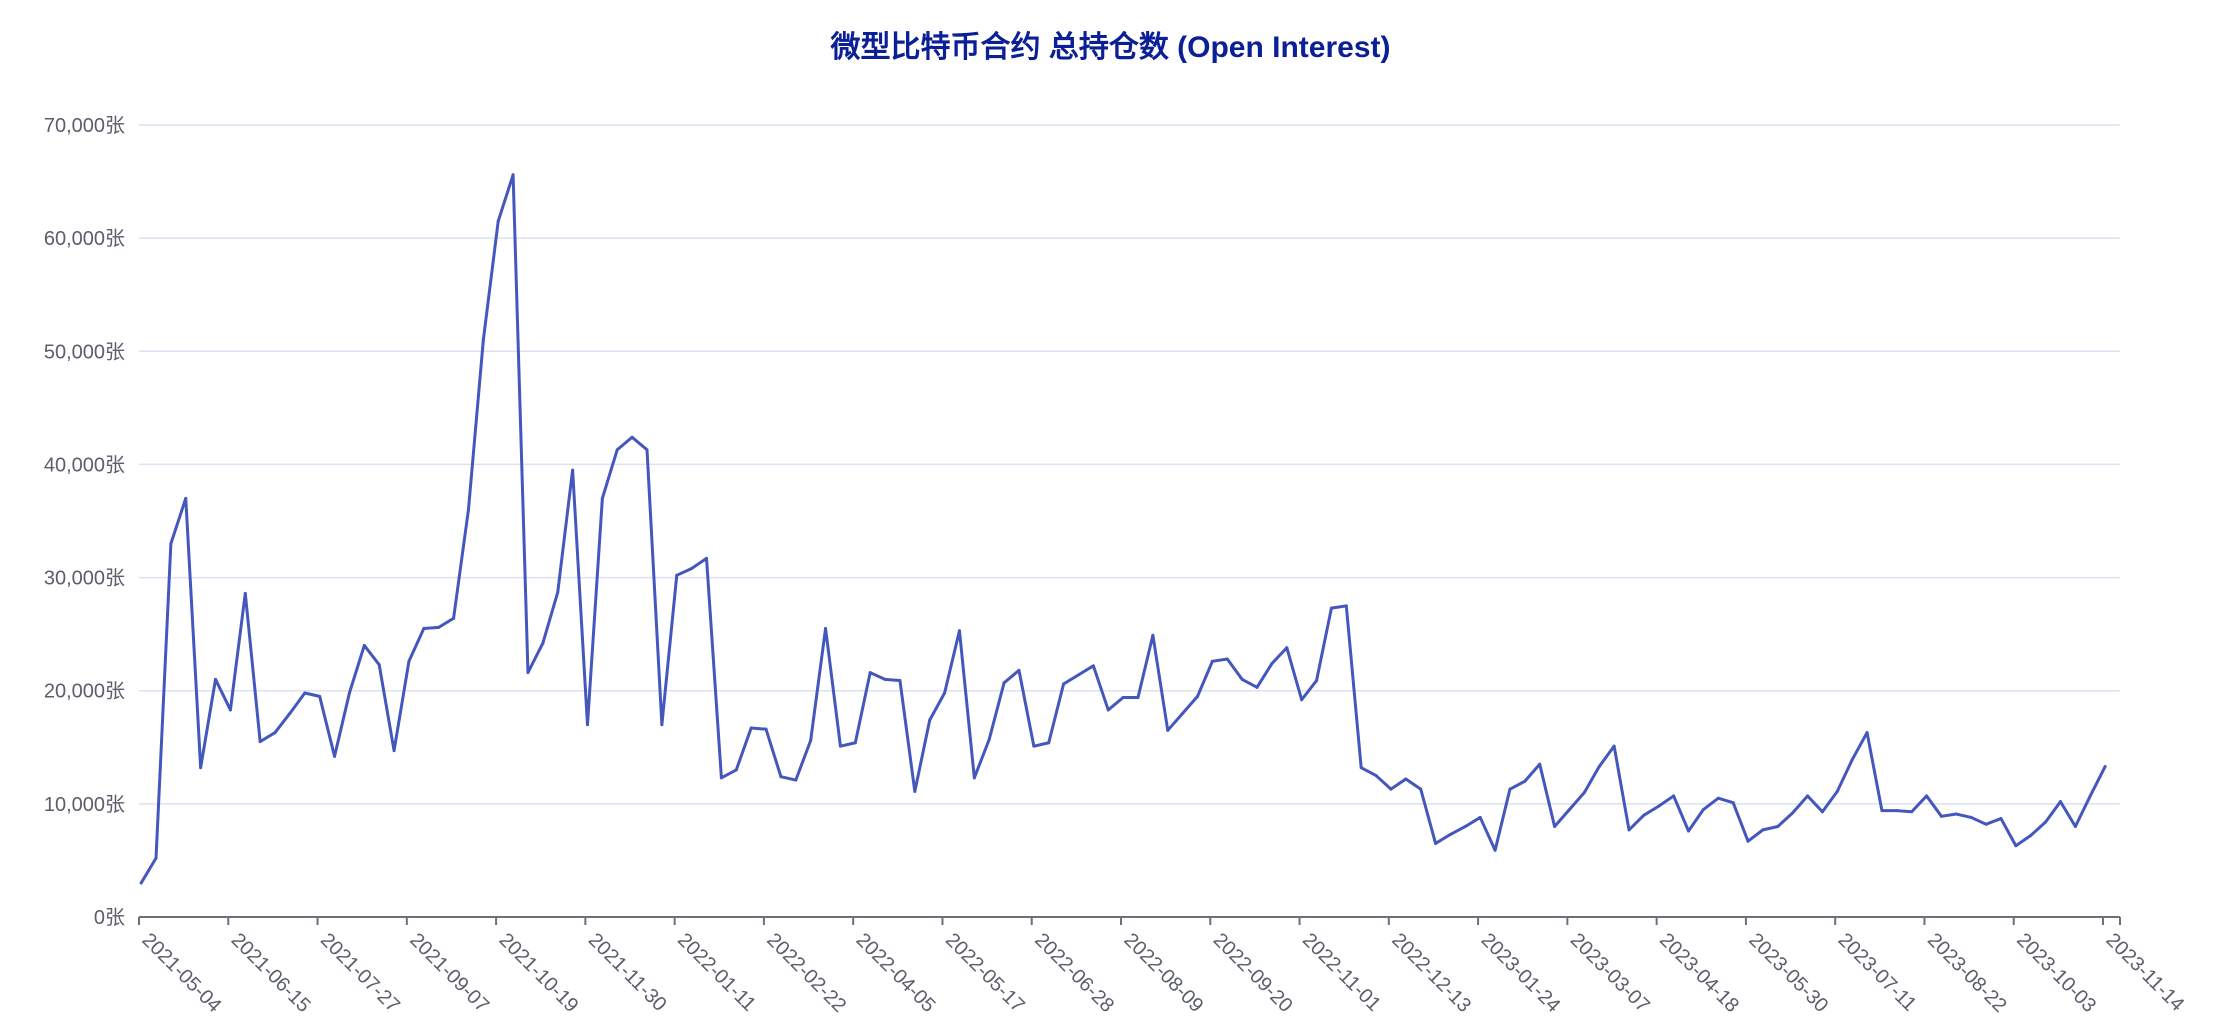  I want to click on x-tick-label: 2022-01-11, so click(716, 972).